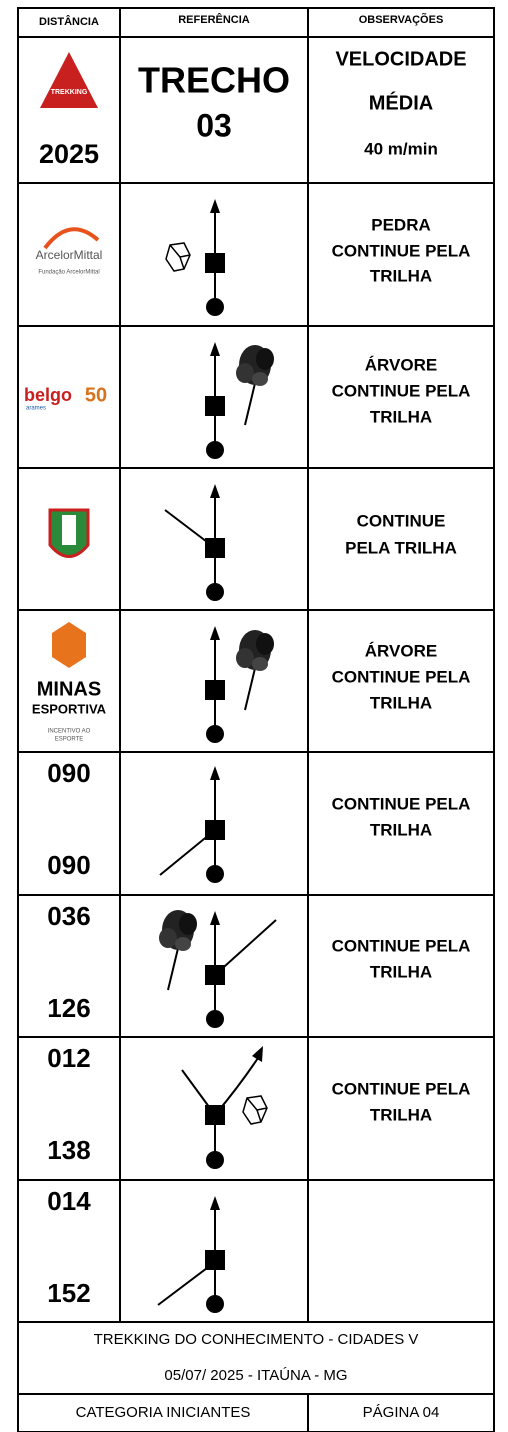  I want to click on logo-badge, so click(69, 80).